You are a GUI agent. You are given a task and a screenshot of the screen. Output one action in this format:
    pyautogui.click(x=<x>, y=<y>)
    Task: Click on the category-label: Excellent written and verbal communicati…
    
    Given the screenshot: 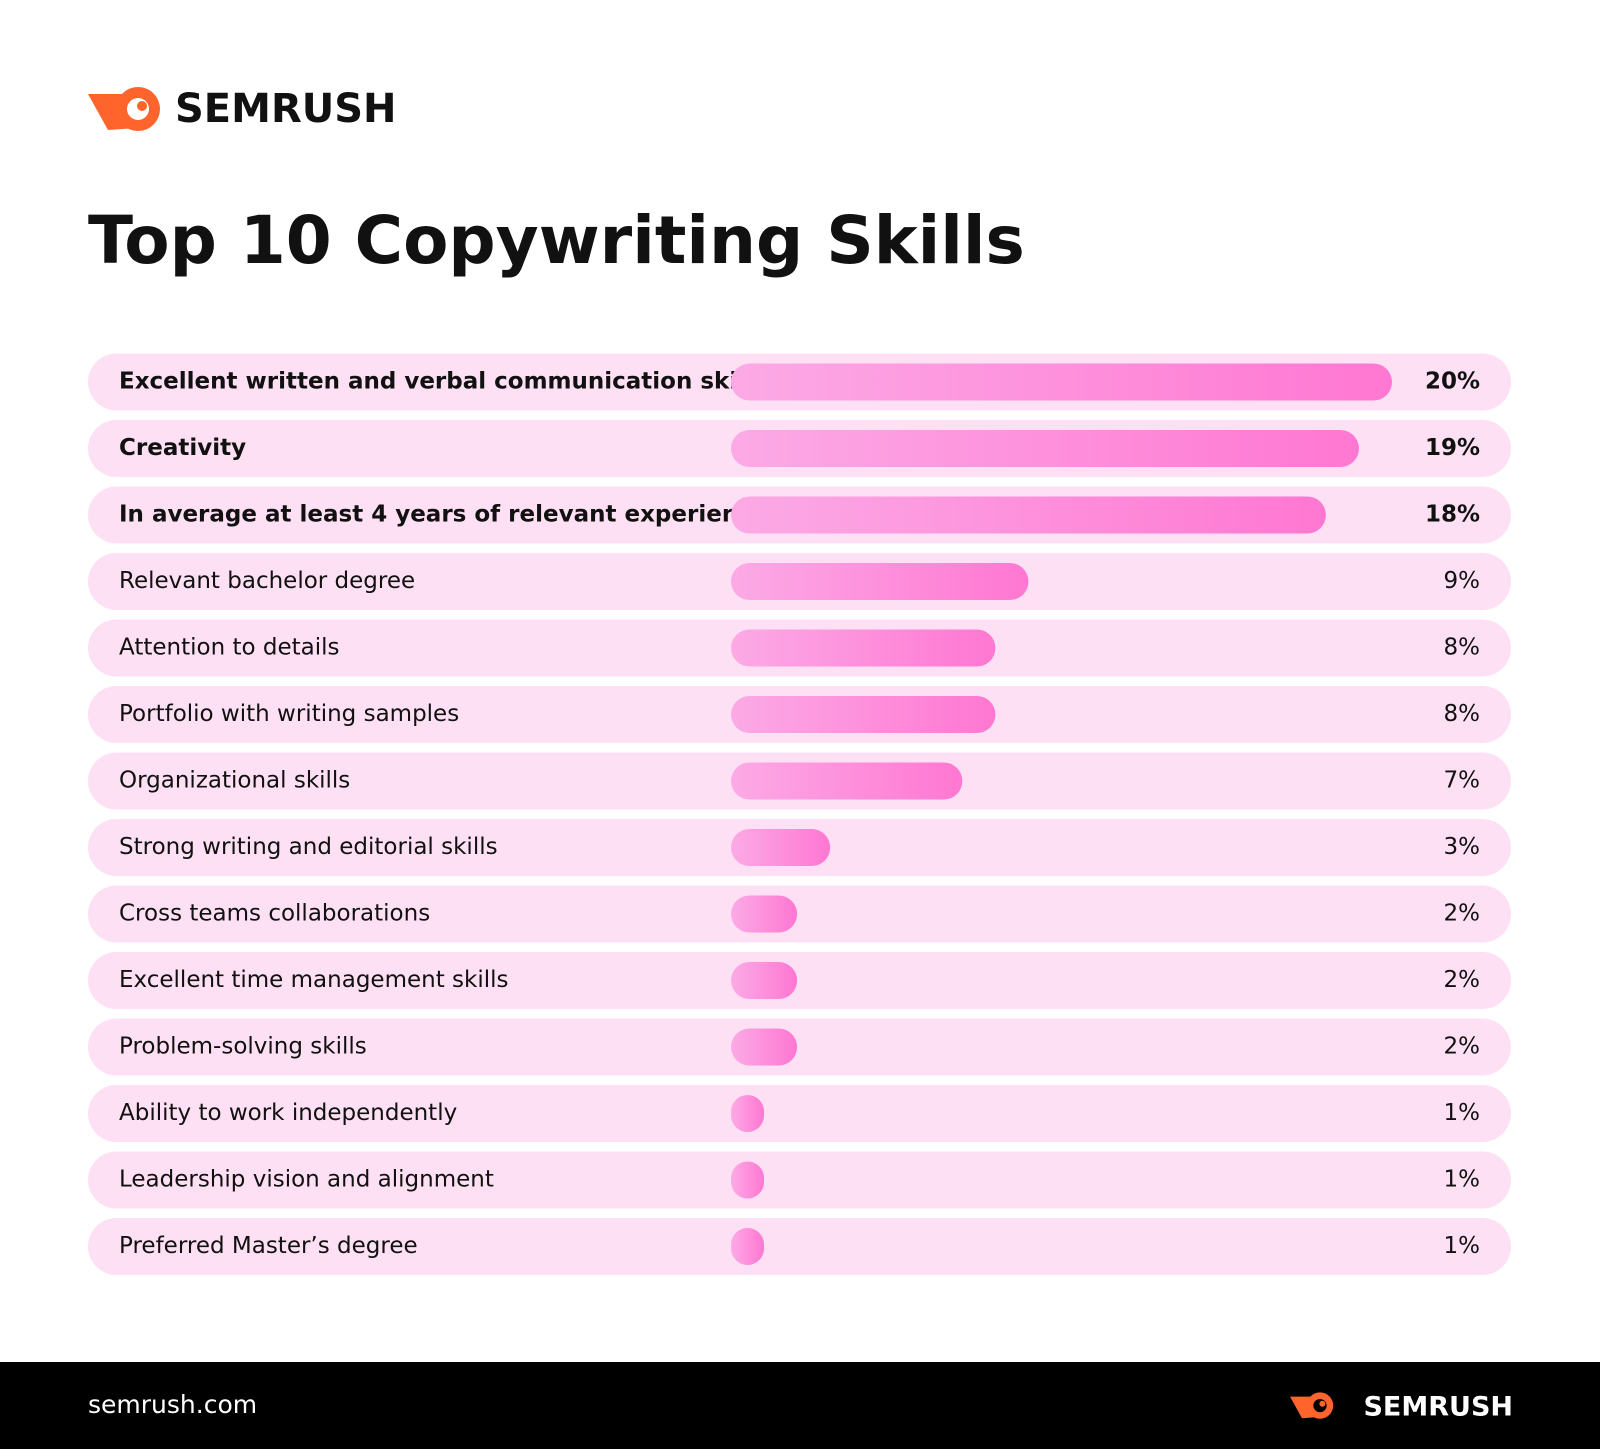 What is the action you would take?
    pyautogui.click(x=443, y=382)
    